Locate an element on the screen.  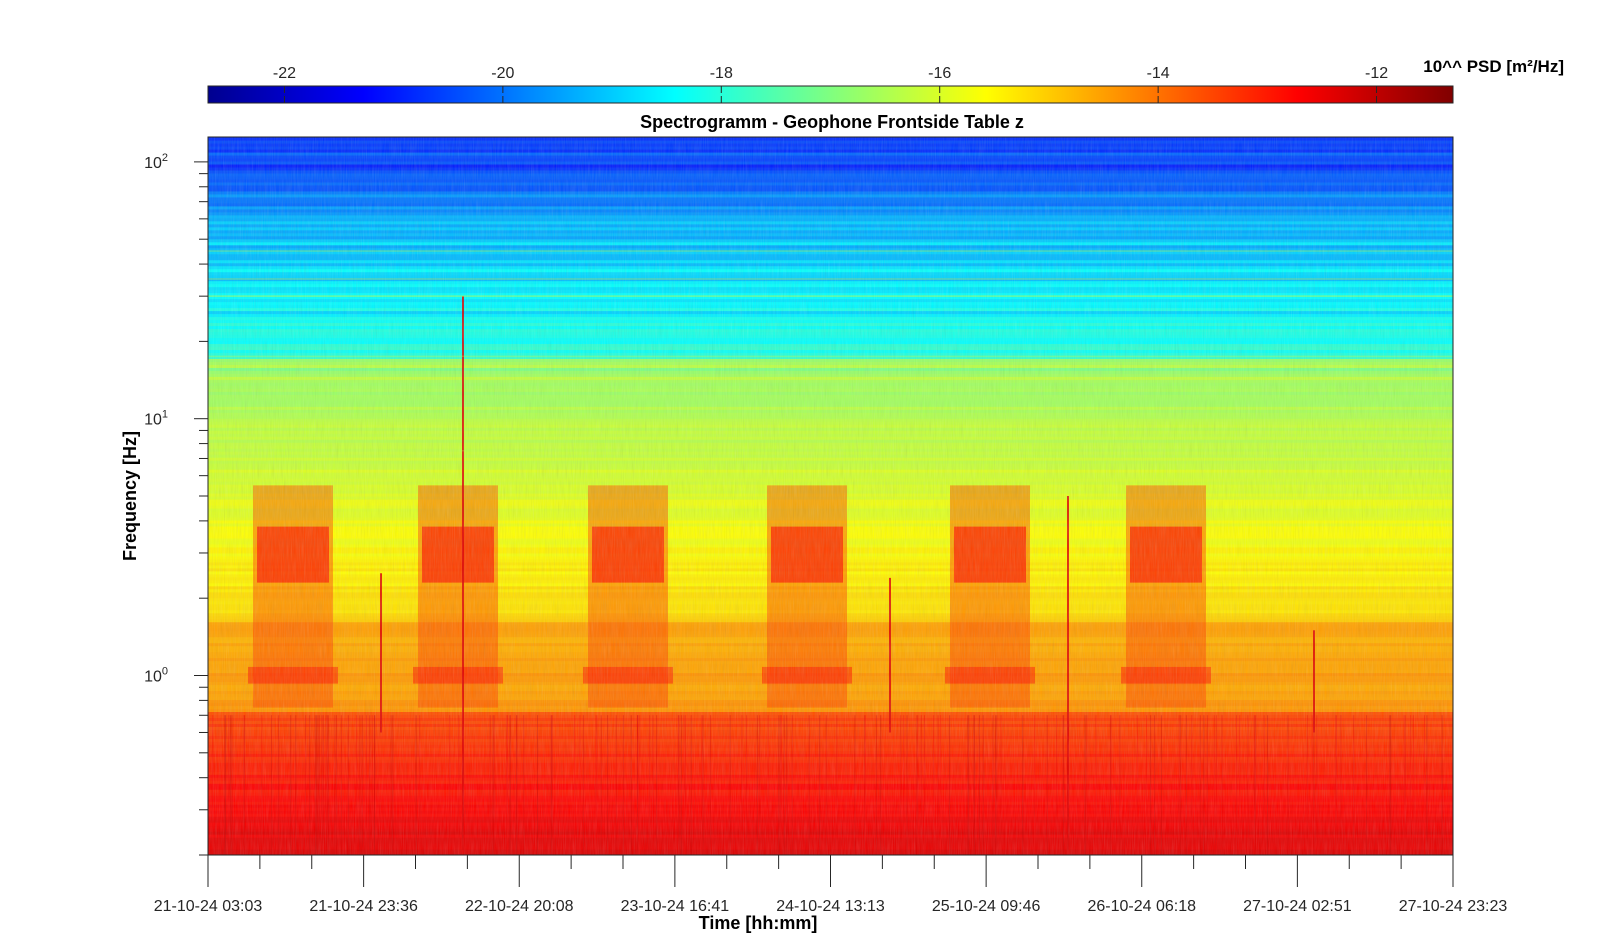
x-tick-label: 23-10-24 16:41 is located at coordinates (675, 906).